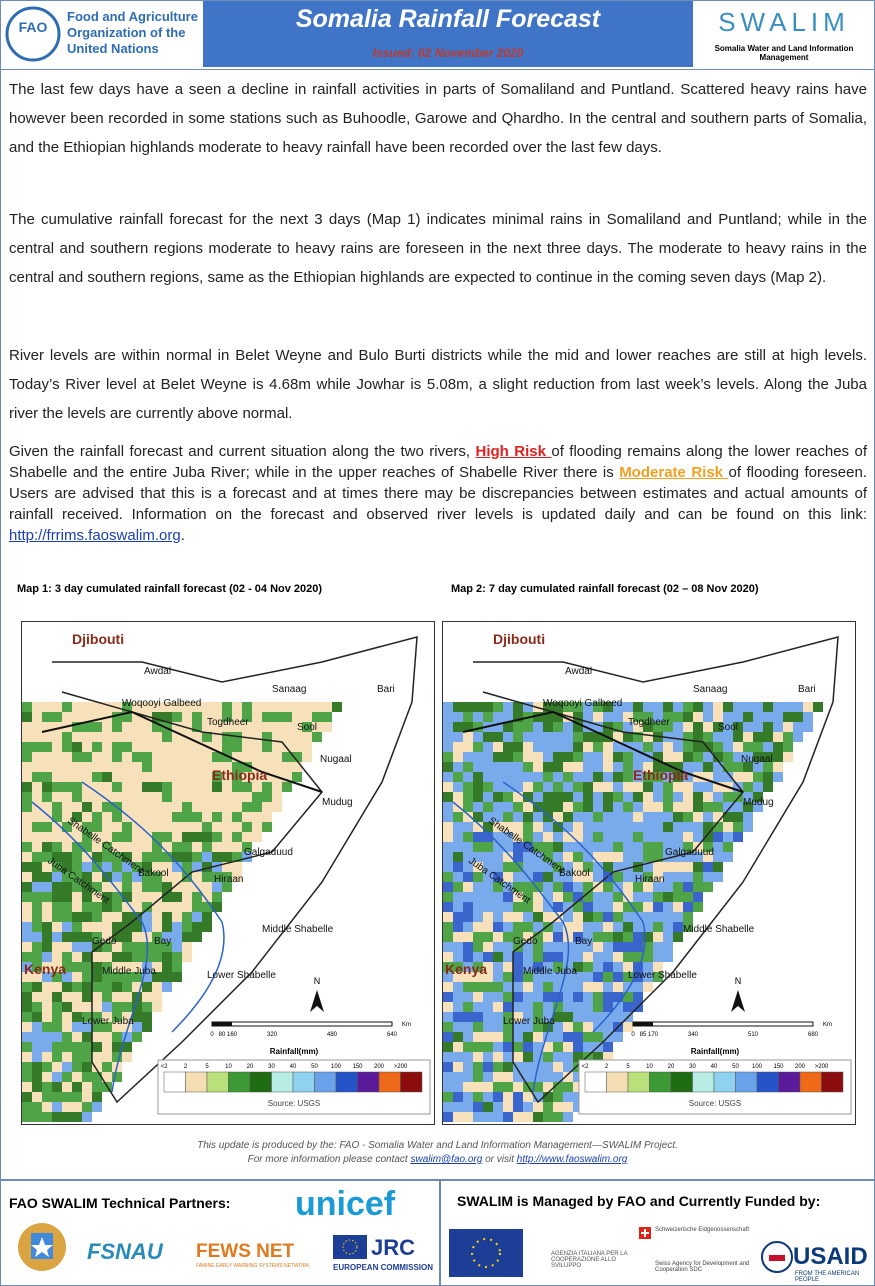 The width and height of the screenshot is (875, 1286). Describe the element at coordinates (643, 1024) in the screenshot. I see `scale-bar` at that location.